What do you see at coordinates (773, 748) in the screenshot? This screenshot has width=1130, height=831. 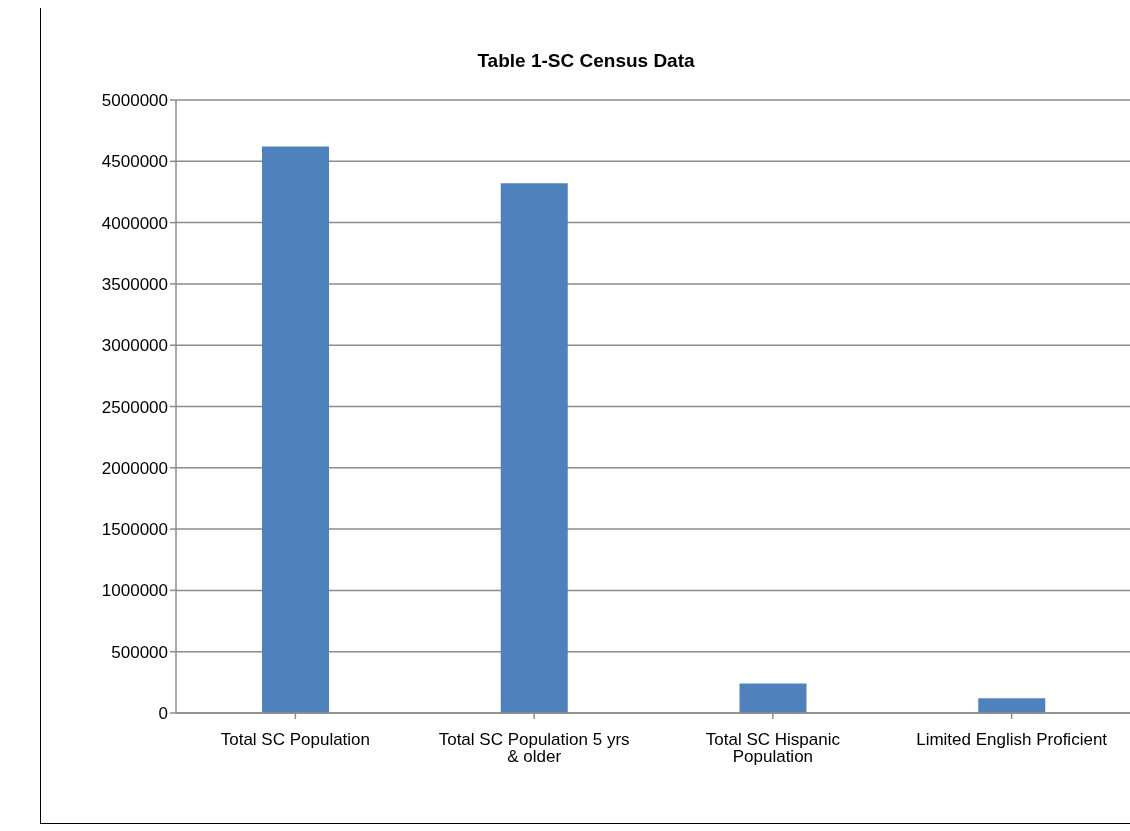 I see `x-tick-label: Total SC Hispanic Population` at bounding box center [773, 748].